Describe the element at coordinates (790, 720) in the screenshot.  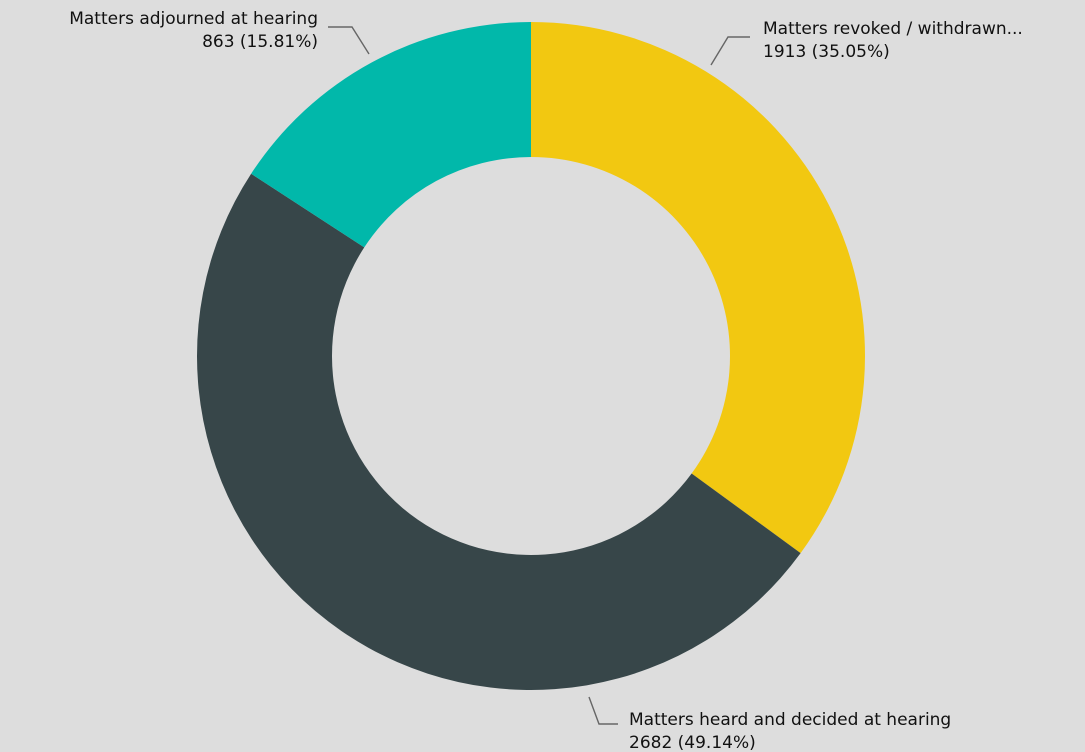
I see `slice-label-heard: Matters heard and decided at hearing` at that location.